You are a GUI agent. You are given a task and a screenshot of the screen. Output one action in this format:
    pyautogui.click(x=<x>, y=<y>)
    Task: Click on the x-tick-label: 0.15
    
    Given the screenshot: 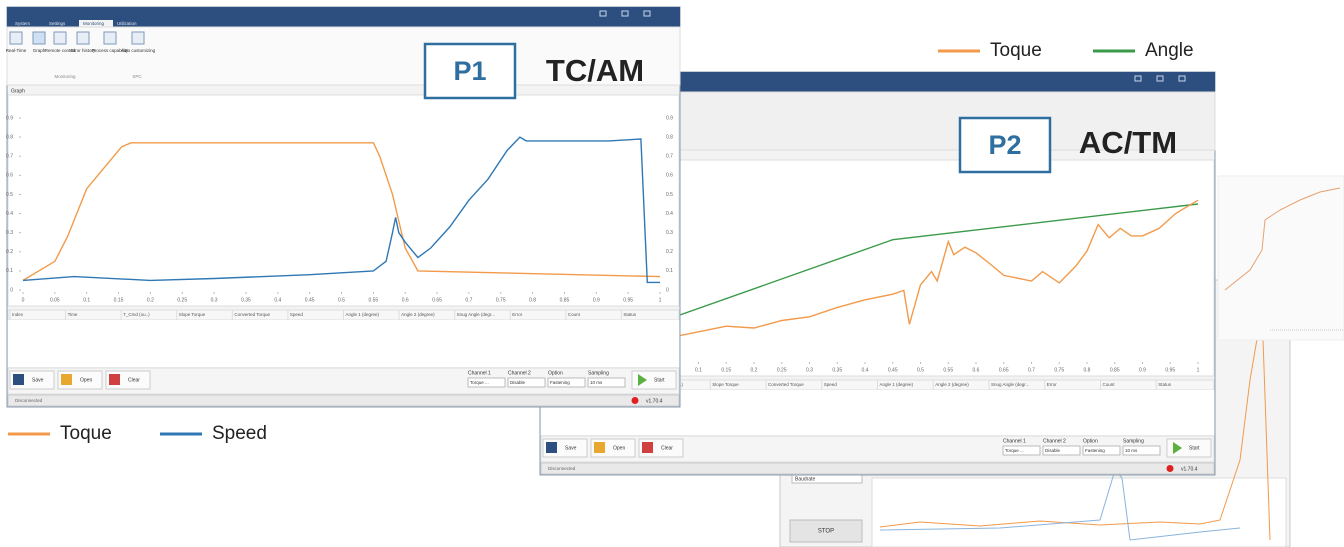 What is the action you would take?
    pyautogui.click(x=726, y=370)
    